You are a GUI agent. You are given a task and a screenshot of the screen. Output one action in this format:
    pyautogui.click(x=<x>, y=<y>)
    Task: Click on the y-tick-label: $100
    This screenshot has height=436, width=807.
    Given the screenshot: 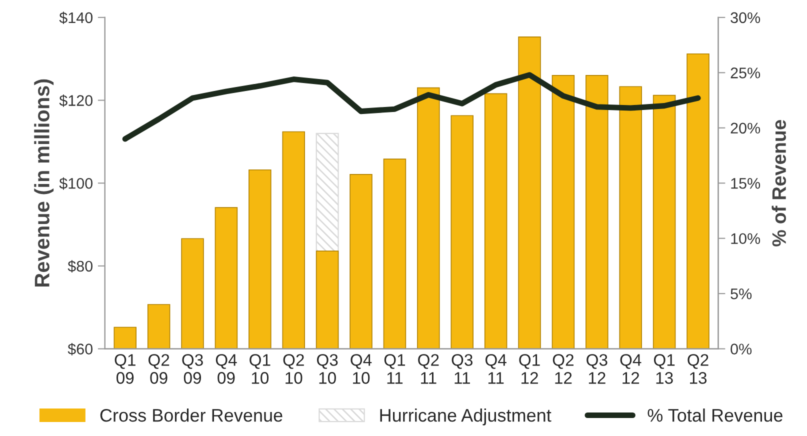 What is the action you would take?
    pyautogui.click(x=76, y=183)
    